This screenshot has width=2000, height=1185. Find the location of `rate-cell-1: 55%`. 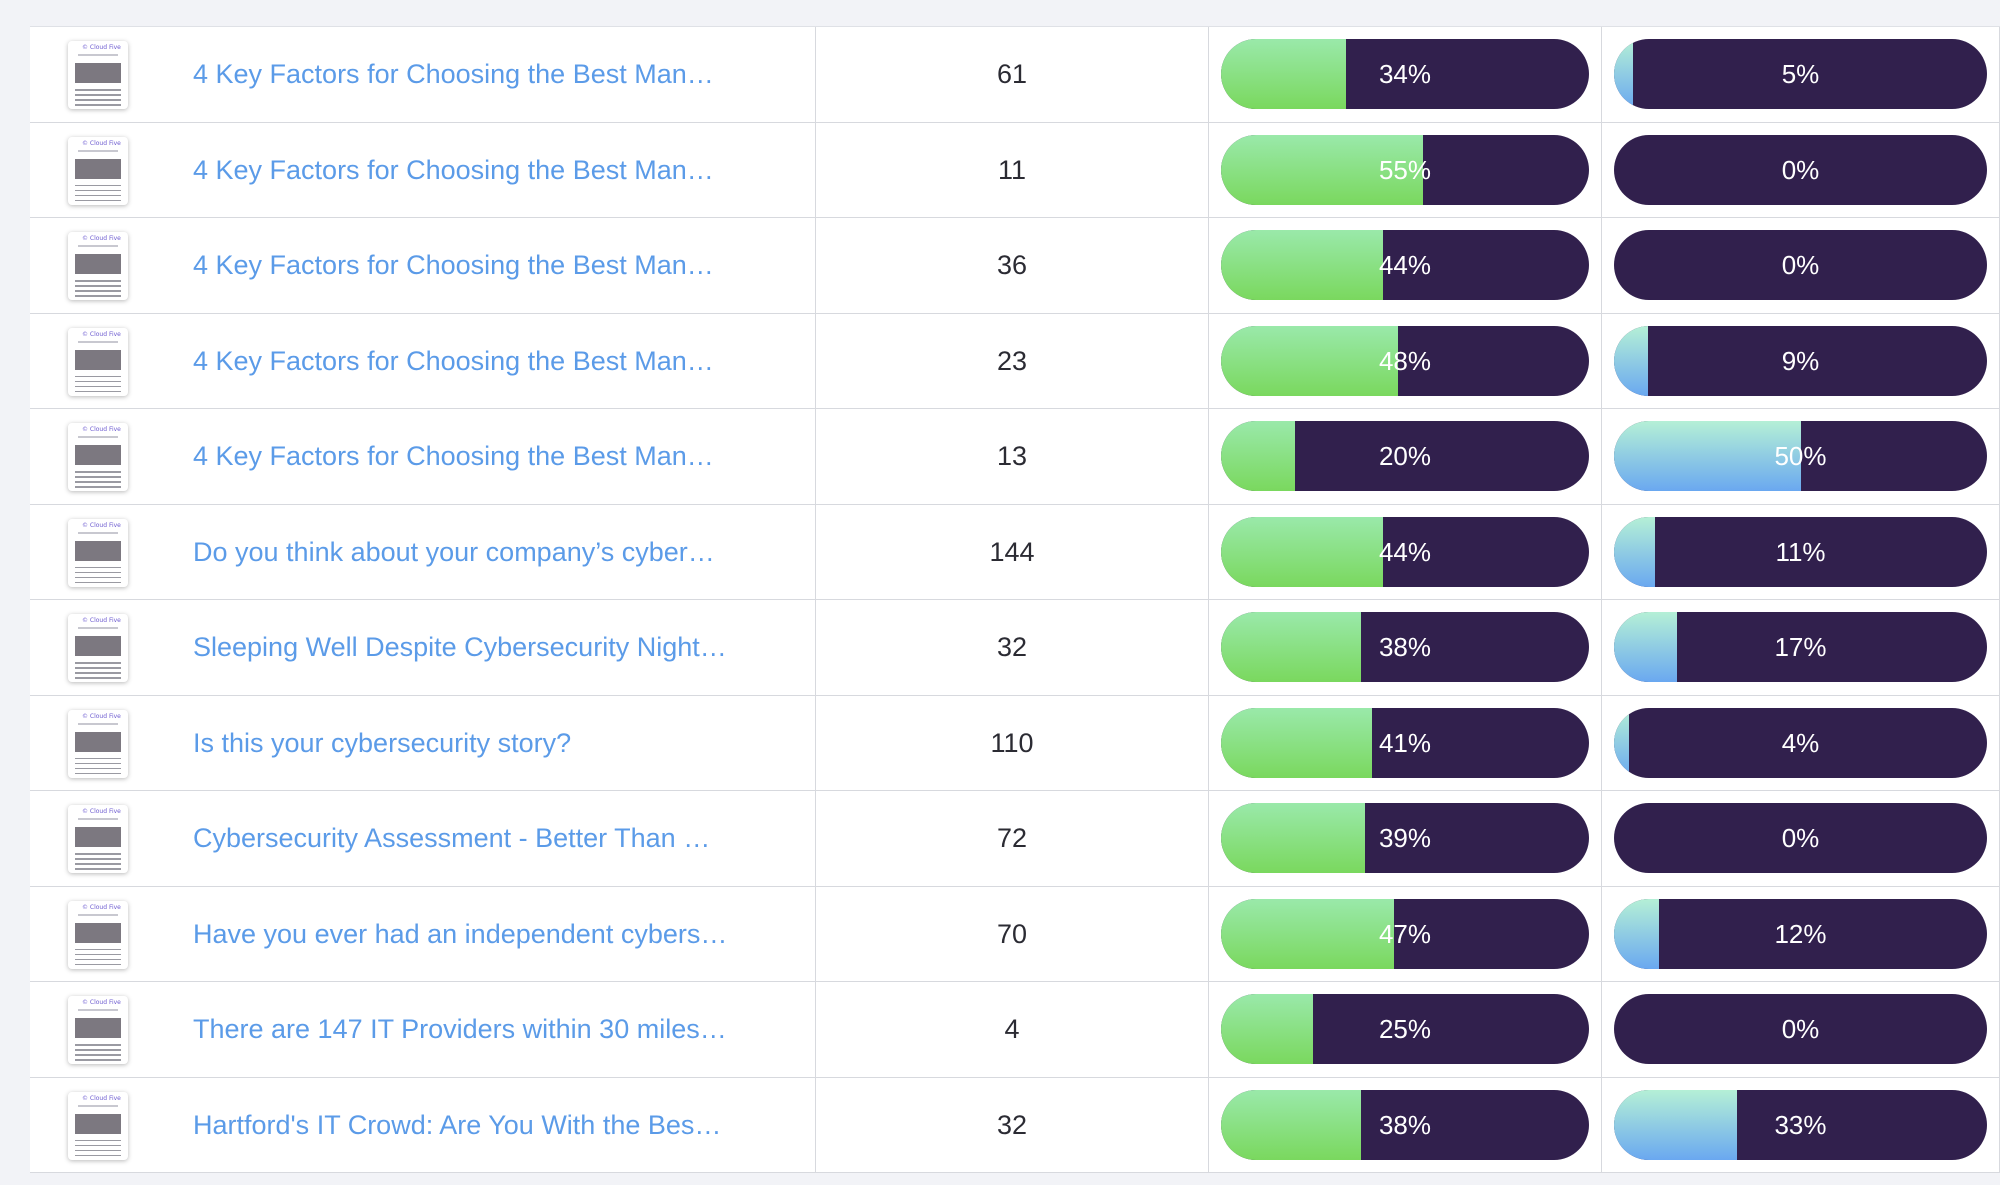

rate-cell-1: 55% is located at coordinates (1405, 169).